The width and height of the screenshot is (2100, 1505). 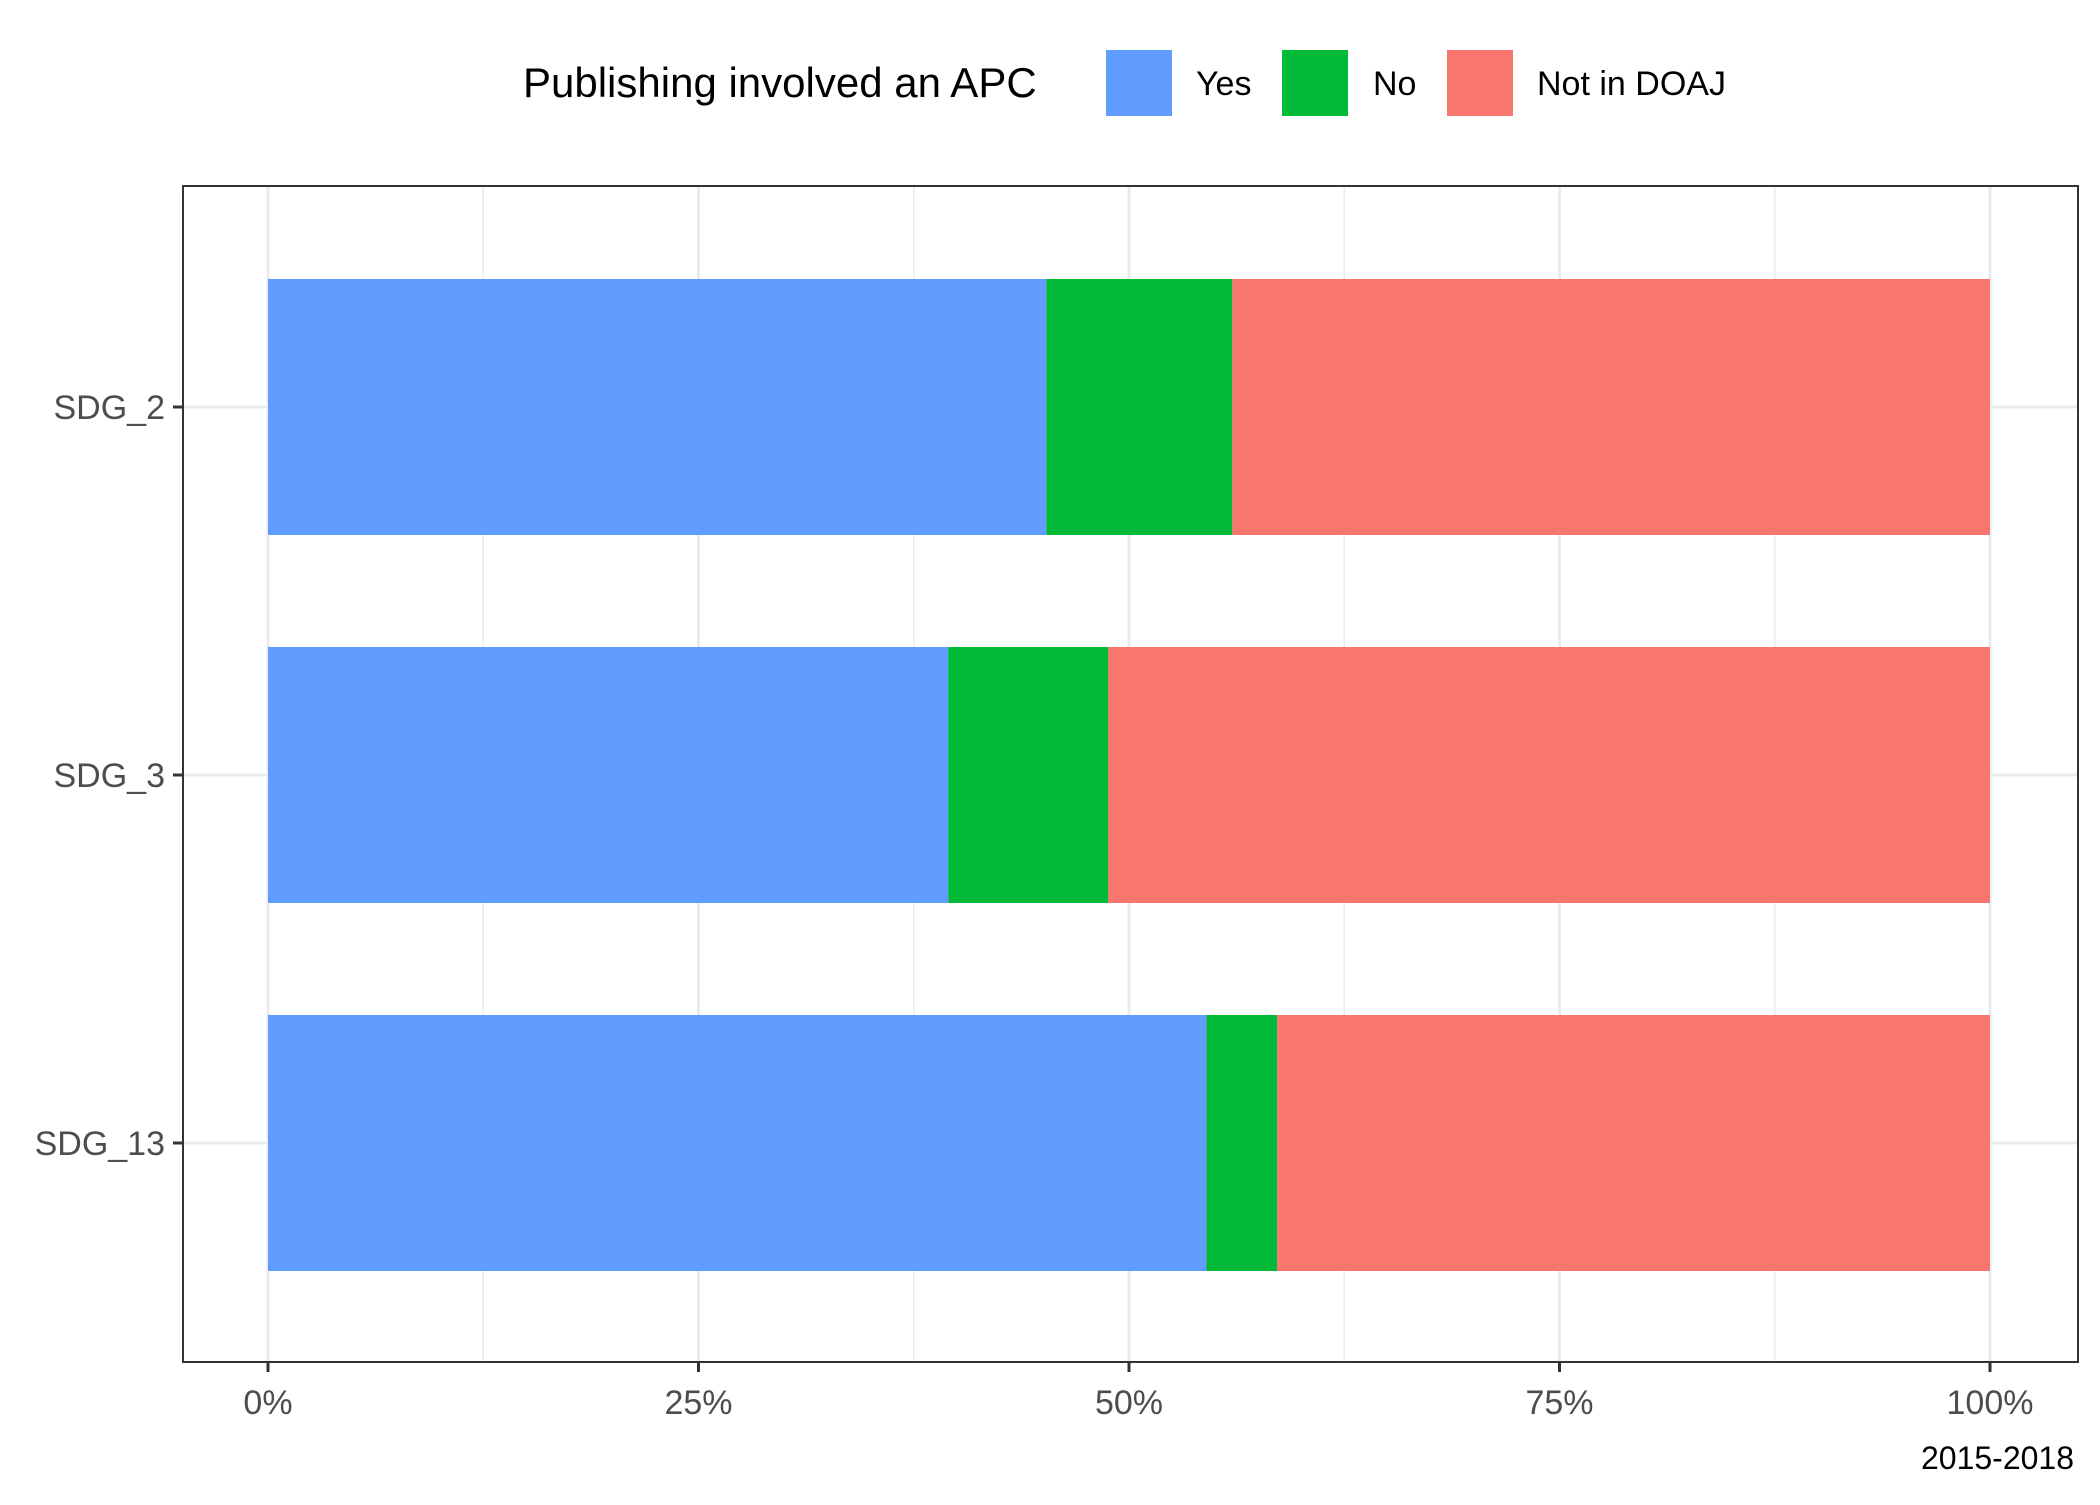 I want to click on x-tick-label: 100%, so click(x=1990, y=1403).